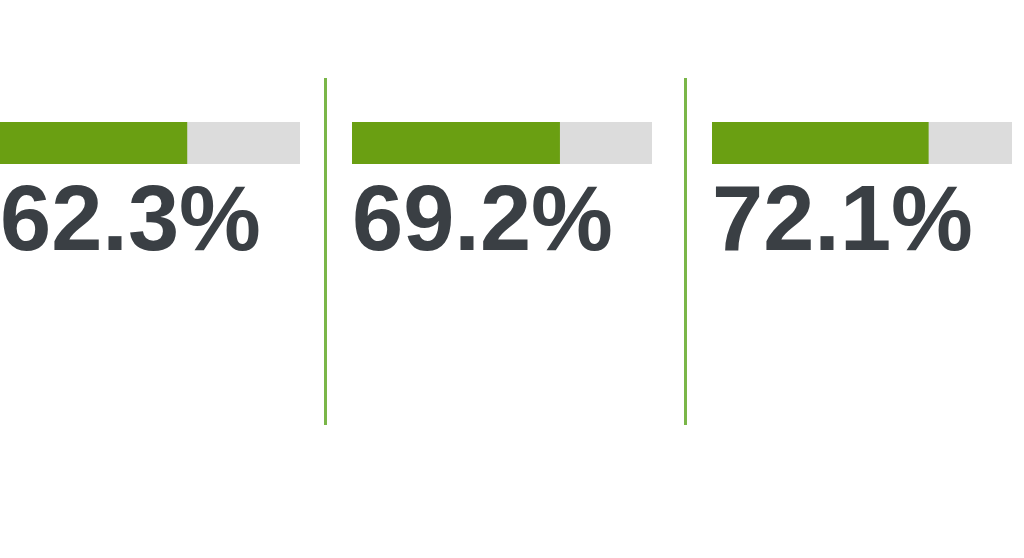 This screenshot has height=558, width=1024. What do you see at coordinates (482, 218) in the screenshot?
I see `data-label: 69.2%` at bounding box center [482, 218].